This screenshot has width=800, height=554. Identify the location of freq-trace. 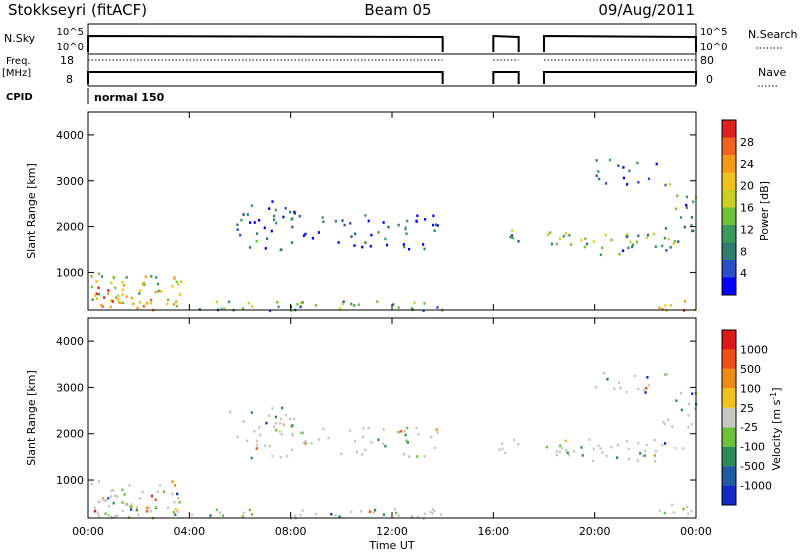
(392, 71).